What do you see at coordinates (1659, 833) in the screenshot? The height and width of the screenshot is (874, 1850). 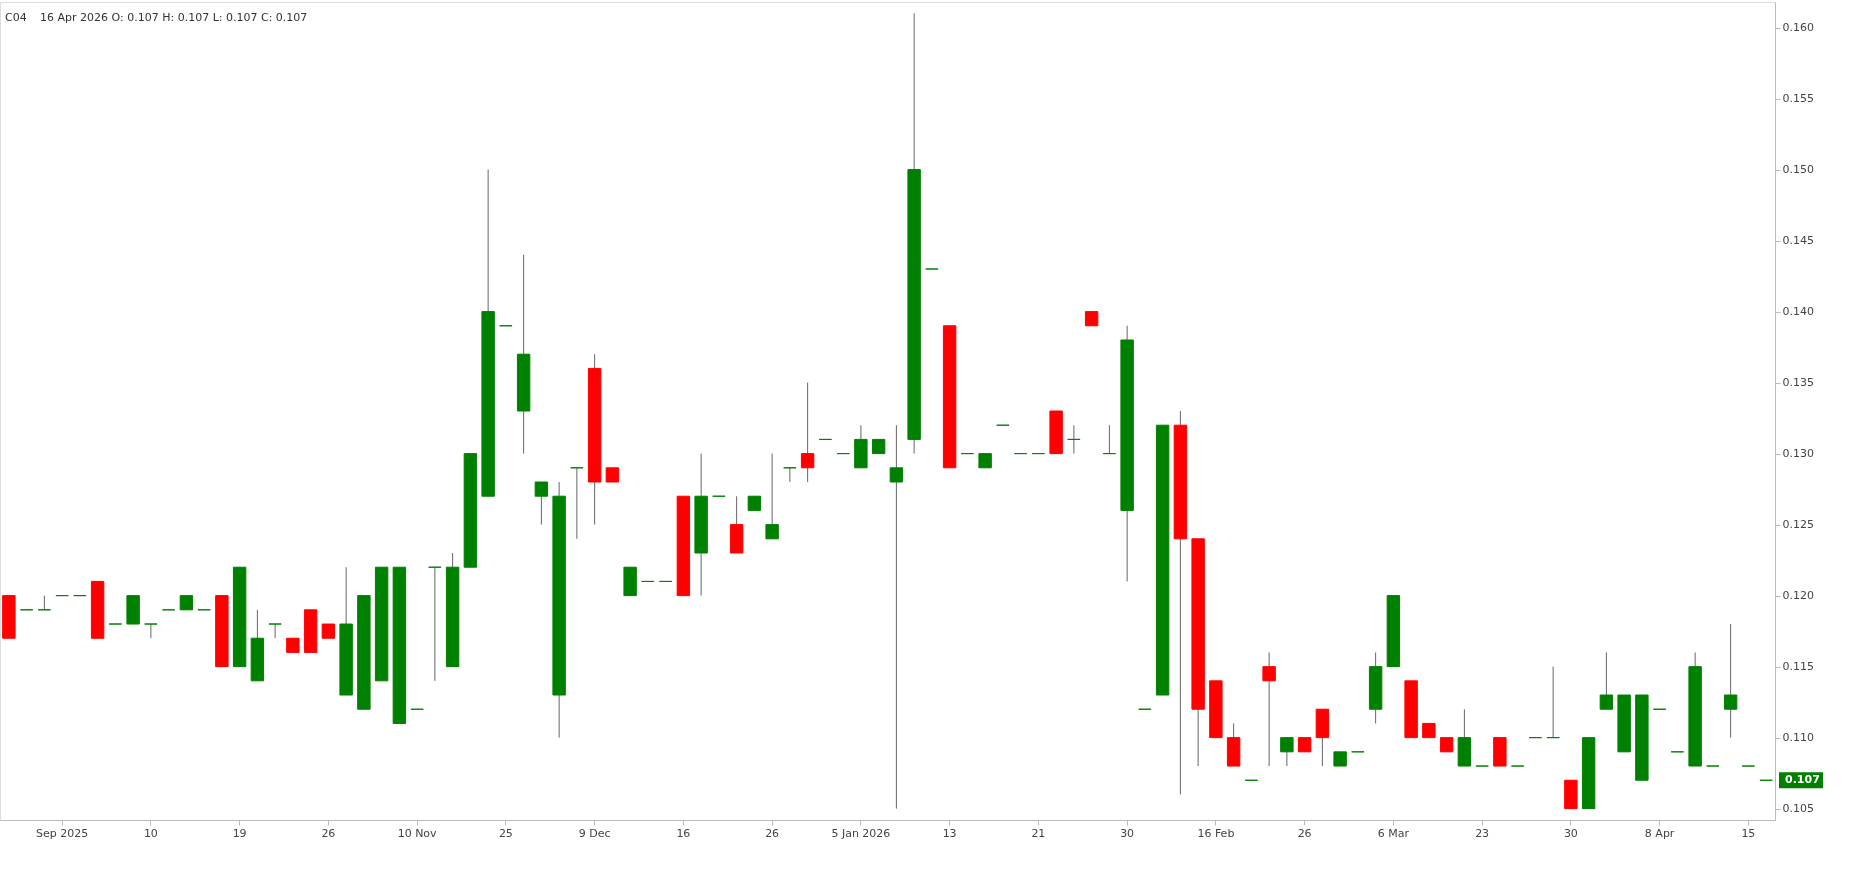 I see `x-tick-label: 8 Apr` at bounding box center [1659, 833].